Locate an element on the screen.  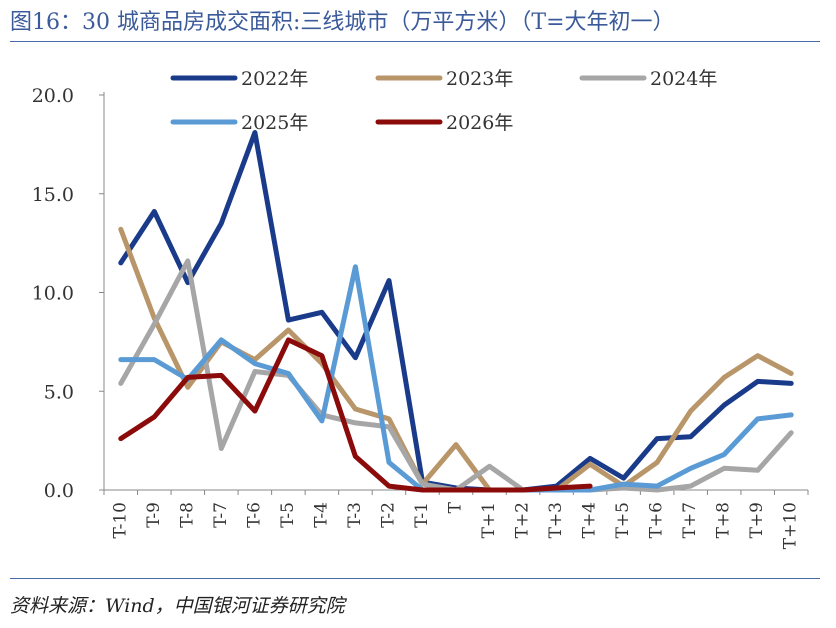
x-tick-label: T-1 is located at coordinates (422, 515).